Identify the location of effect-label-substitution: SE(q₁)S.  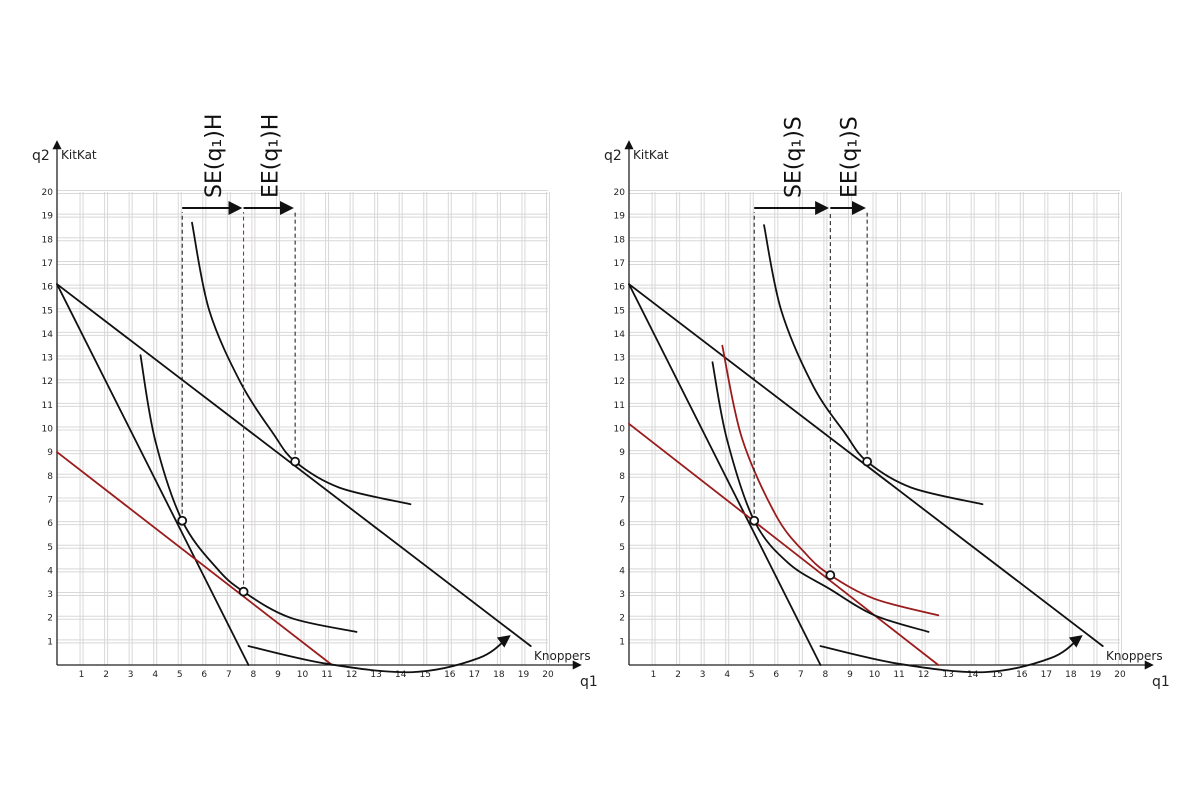
(793, 157).